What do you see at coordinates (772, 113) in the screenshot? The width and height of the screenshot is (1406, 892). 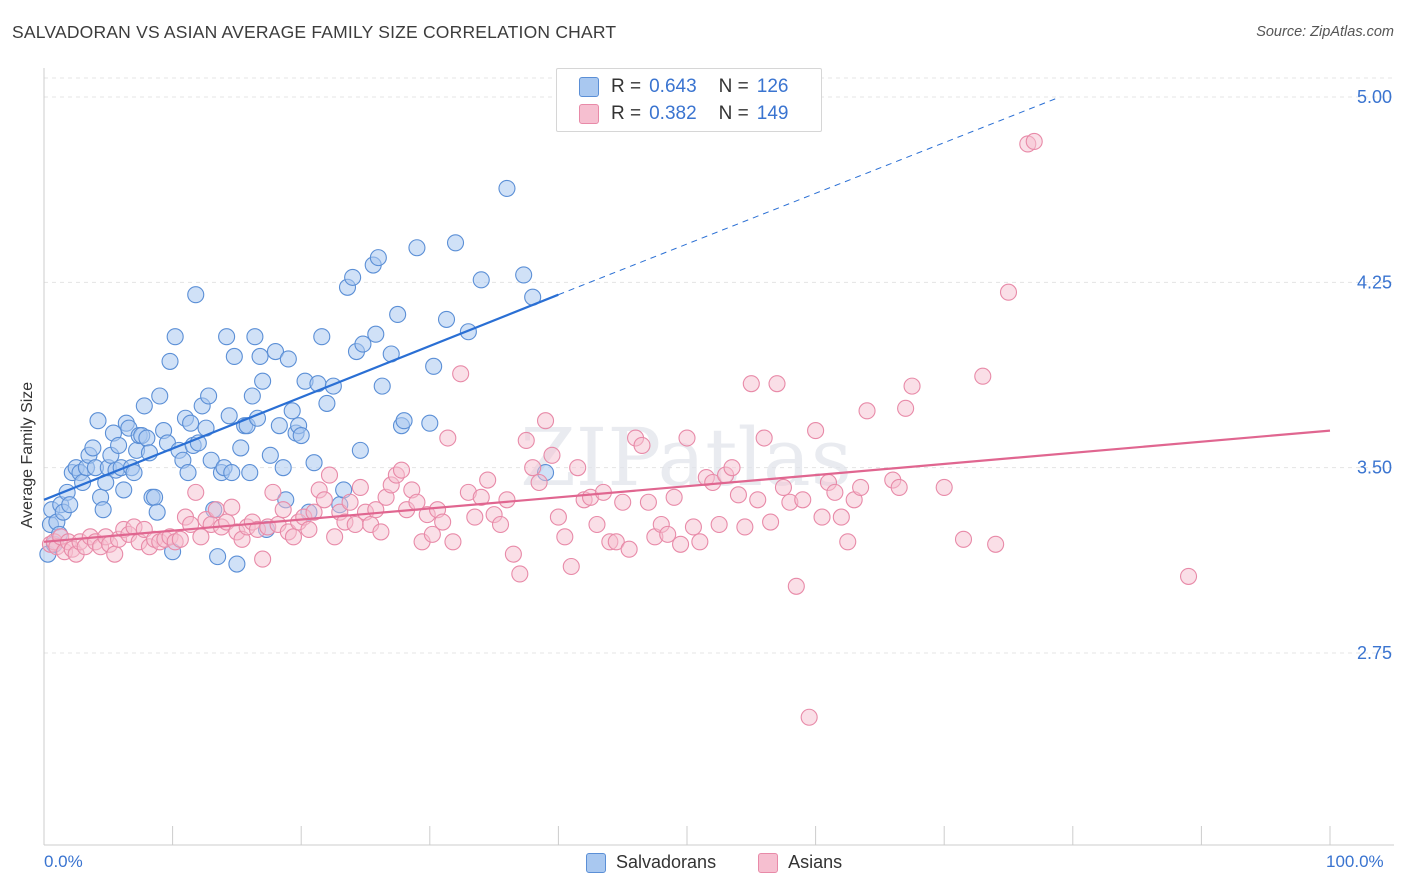 I see `n-value: 149` at bounding box center [772, 113].